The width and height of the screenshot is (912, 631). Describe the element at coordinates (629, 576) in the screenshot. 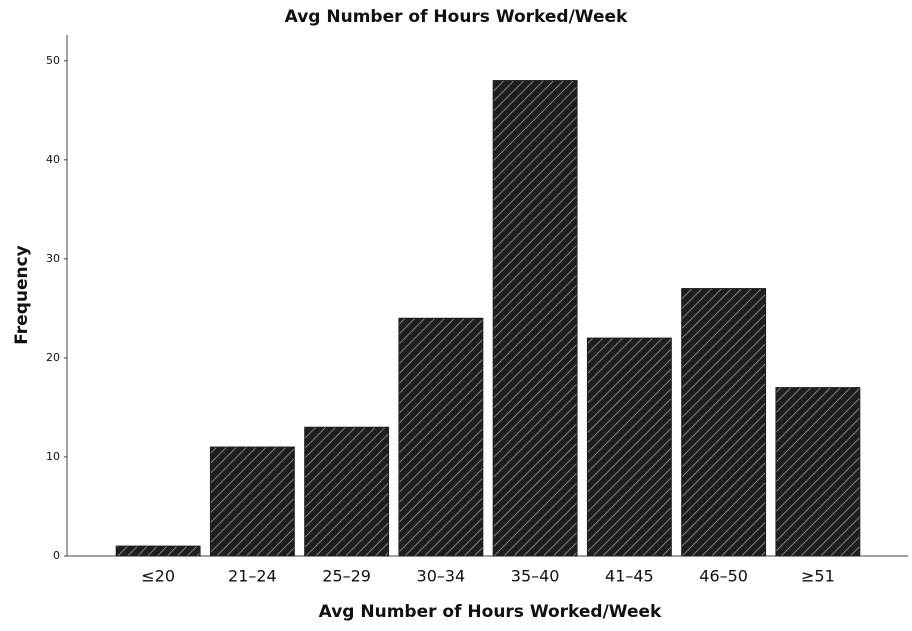

I see `x-tick-label: 41–45` at that location.